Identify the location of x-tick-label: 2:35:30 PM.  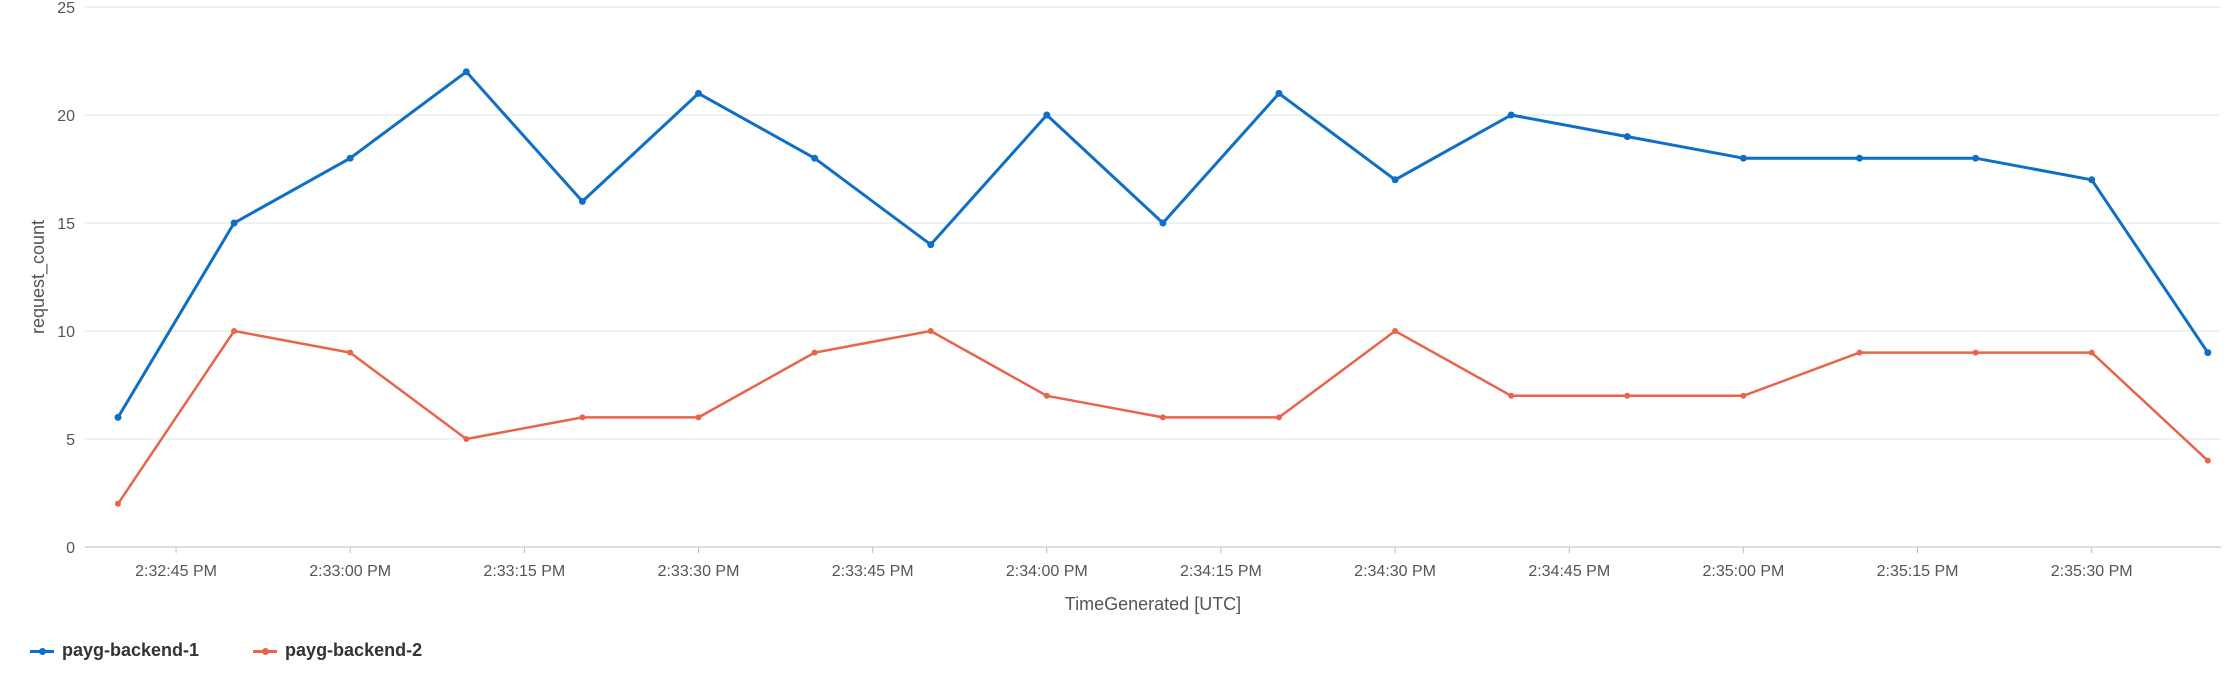
(2092, 571).